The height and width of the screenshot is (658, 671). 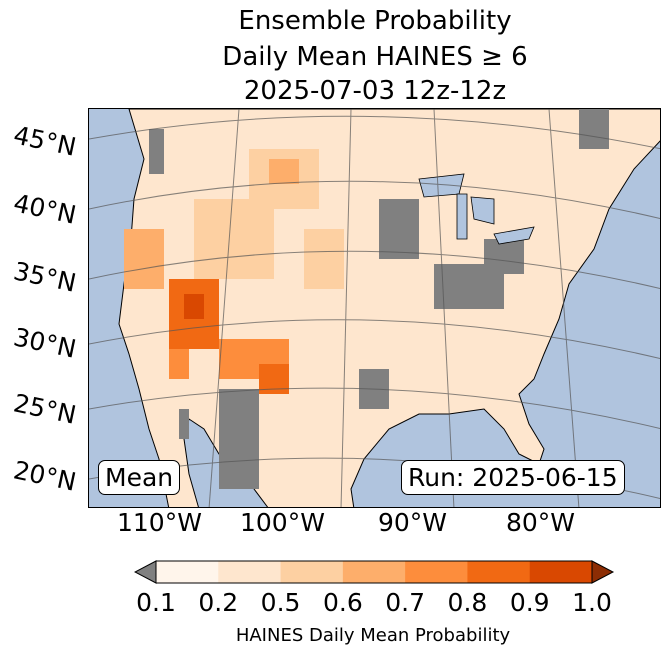 I want to click on lon-label-100: 100°W, so click(x=282, y=522).